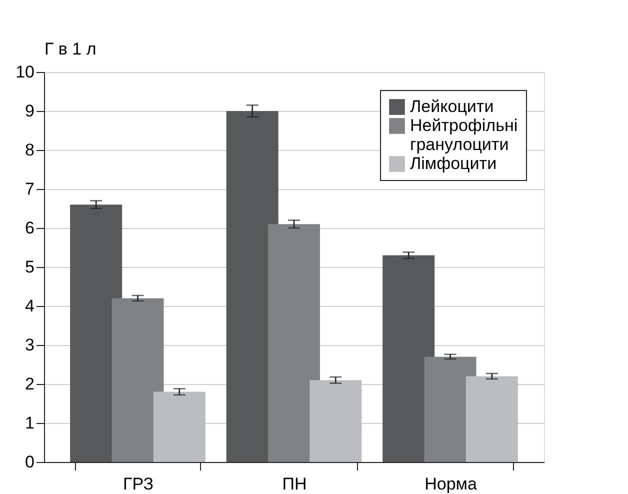  Describe the element at coordinates (464, 135) in the screenshot. I see `legend-label: Нейтрофільні гранулоцити` at that location.